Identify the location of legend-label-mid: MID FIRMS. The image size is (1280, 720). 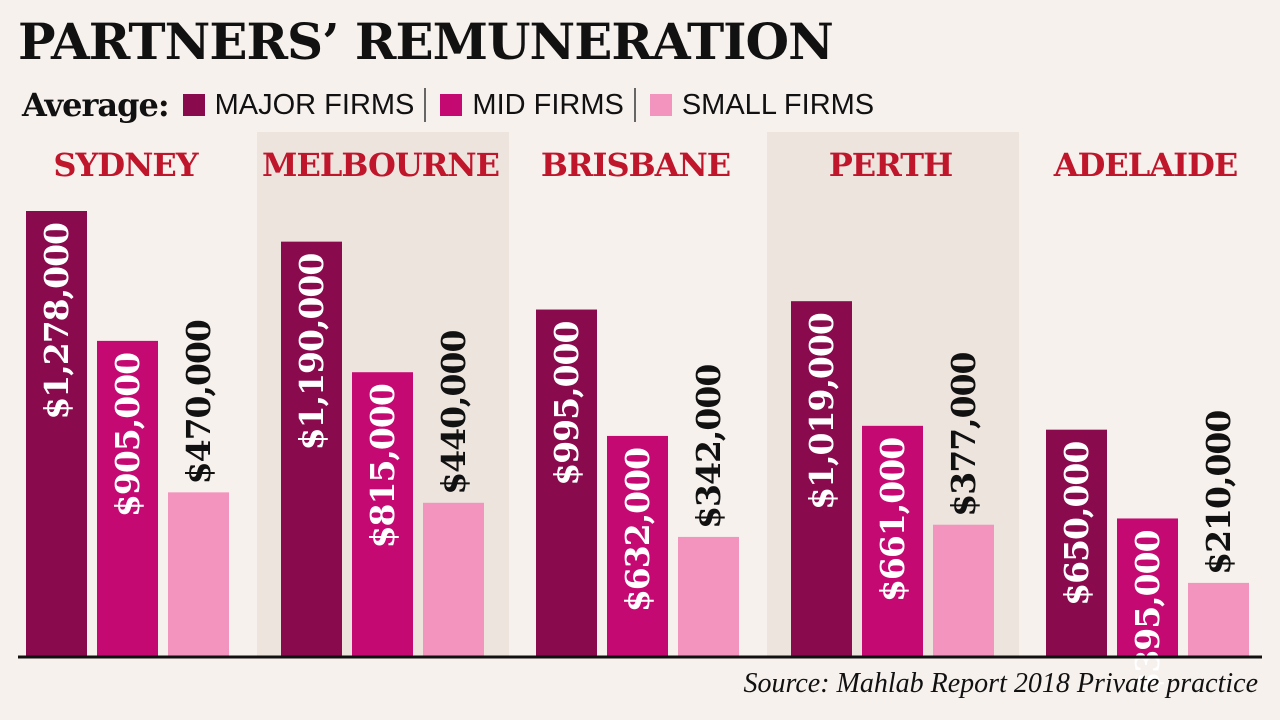
(548, 104).